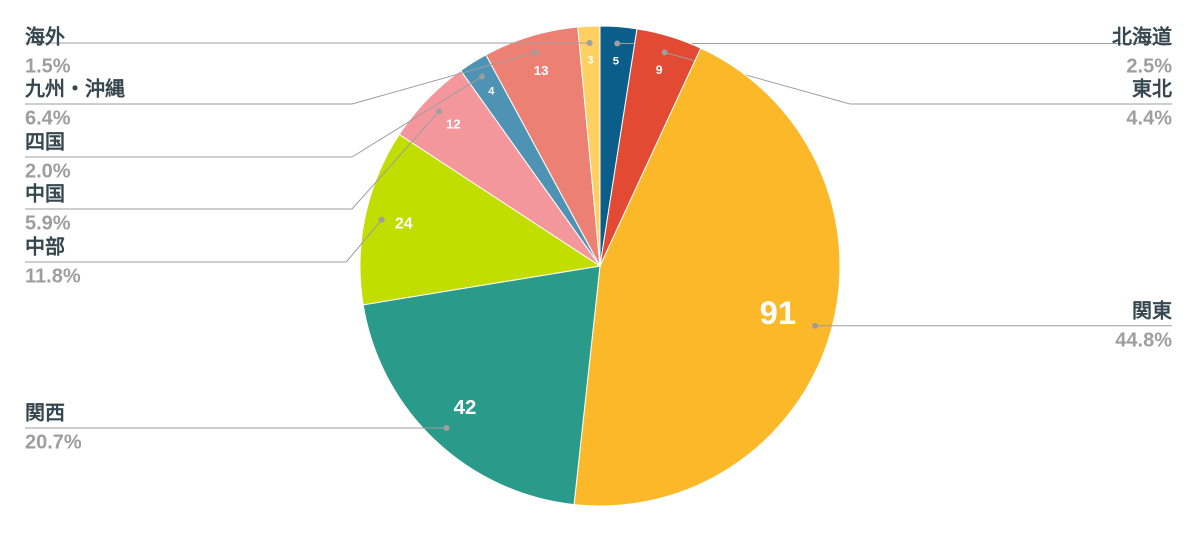  What do you see at coordinates (404, 224) in the screenshot?
I see `value-label: 24` at bounding box center [404, 224].